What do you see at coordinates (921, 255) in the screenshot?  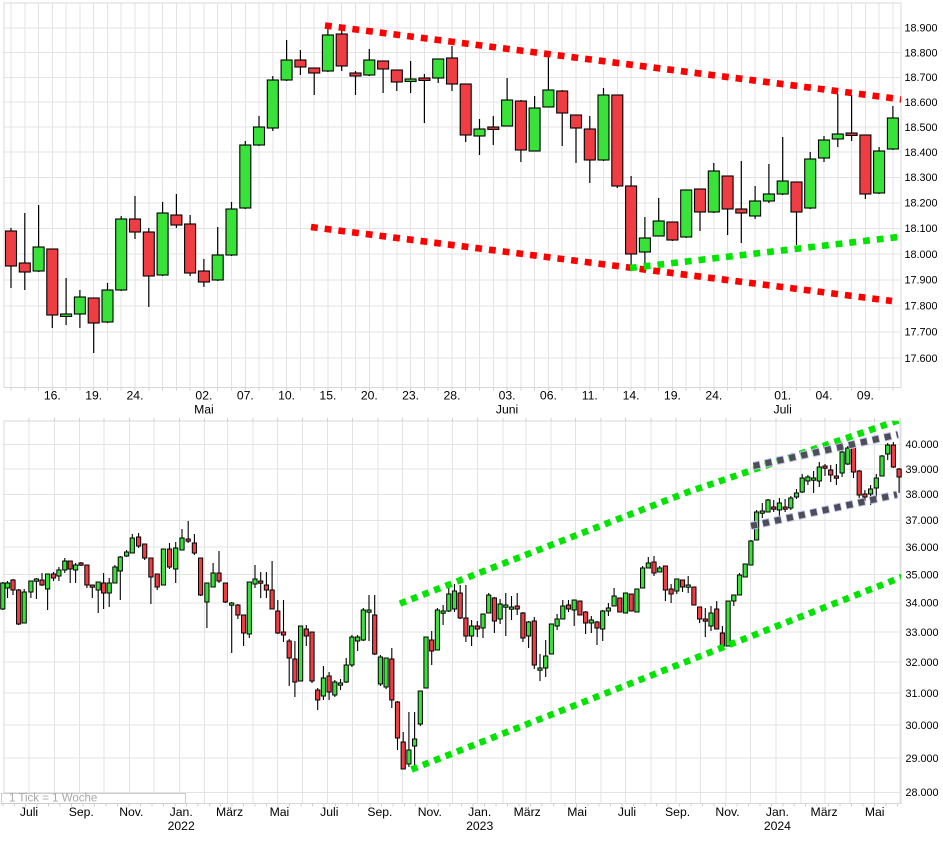 I see `svg-text: 18.000` at bounding box center [921, 255].